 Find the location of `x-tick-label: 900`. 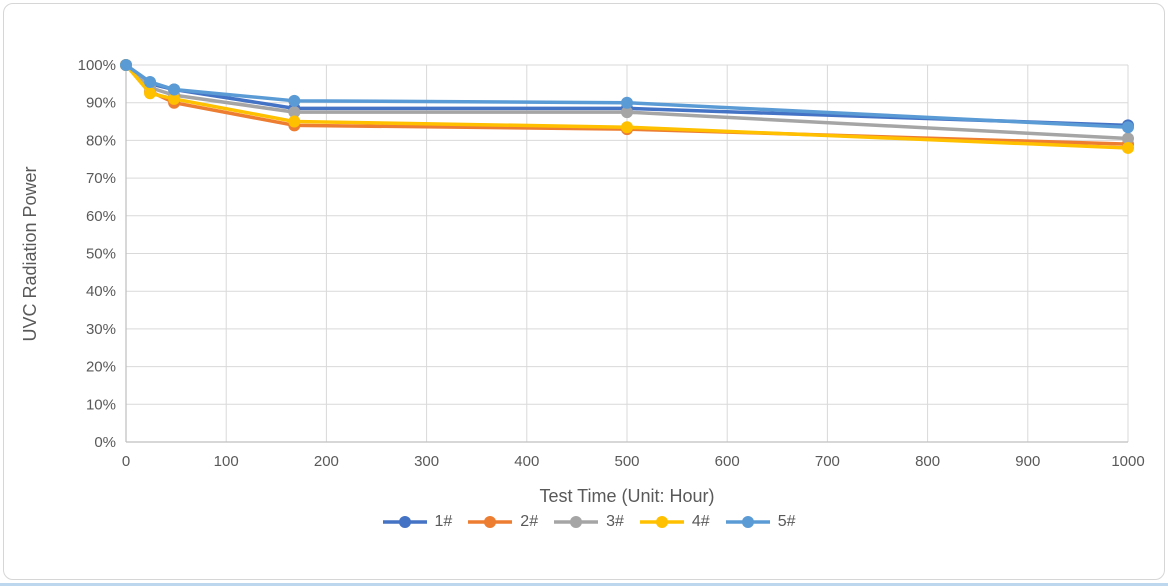

x-tick-label: 900 is located at coordinates (1027, 461).